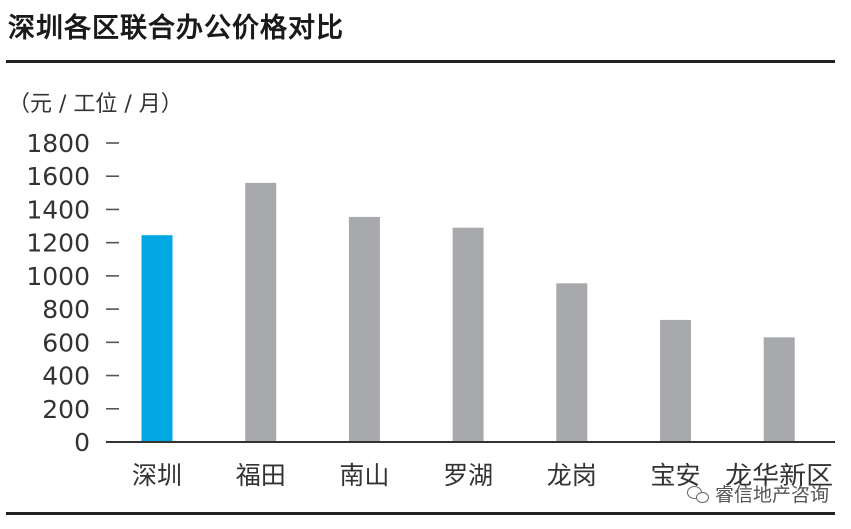 Image resolution: width=851 pixels, height=529 pixels. I want to click on x-category-label-7: 龙华新区, so click(779, 475).